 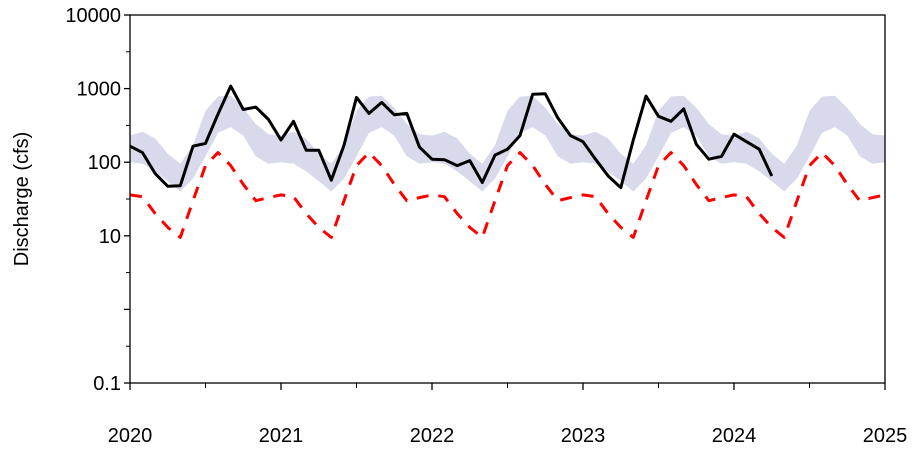 I want to click on x-tick-label: 2023, so click(x=583, y=436).